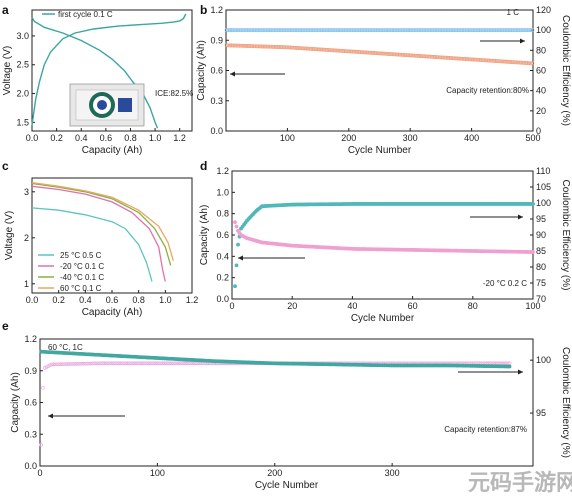 Image resolution: width=572 pixels, height=500 pixels. What do you see at coordinates (541, 413) in the screenshot?
I see `y-right-tick-label: 95` at bounding box center [541, 413].